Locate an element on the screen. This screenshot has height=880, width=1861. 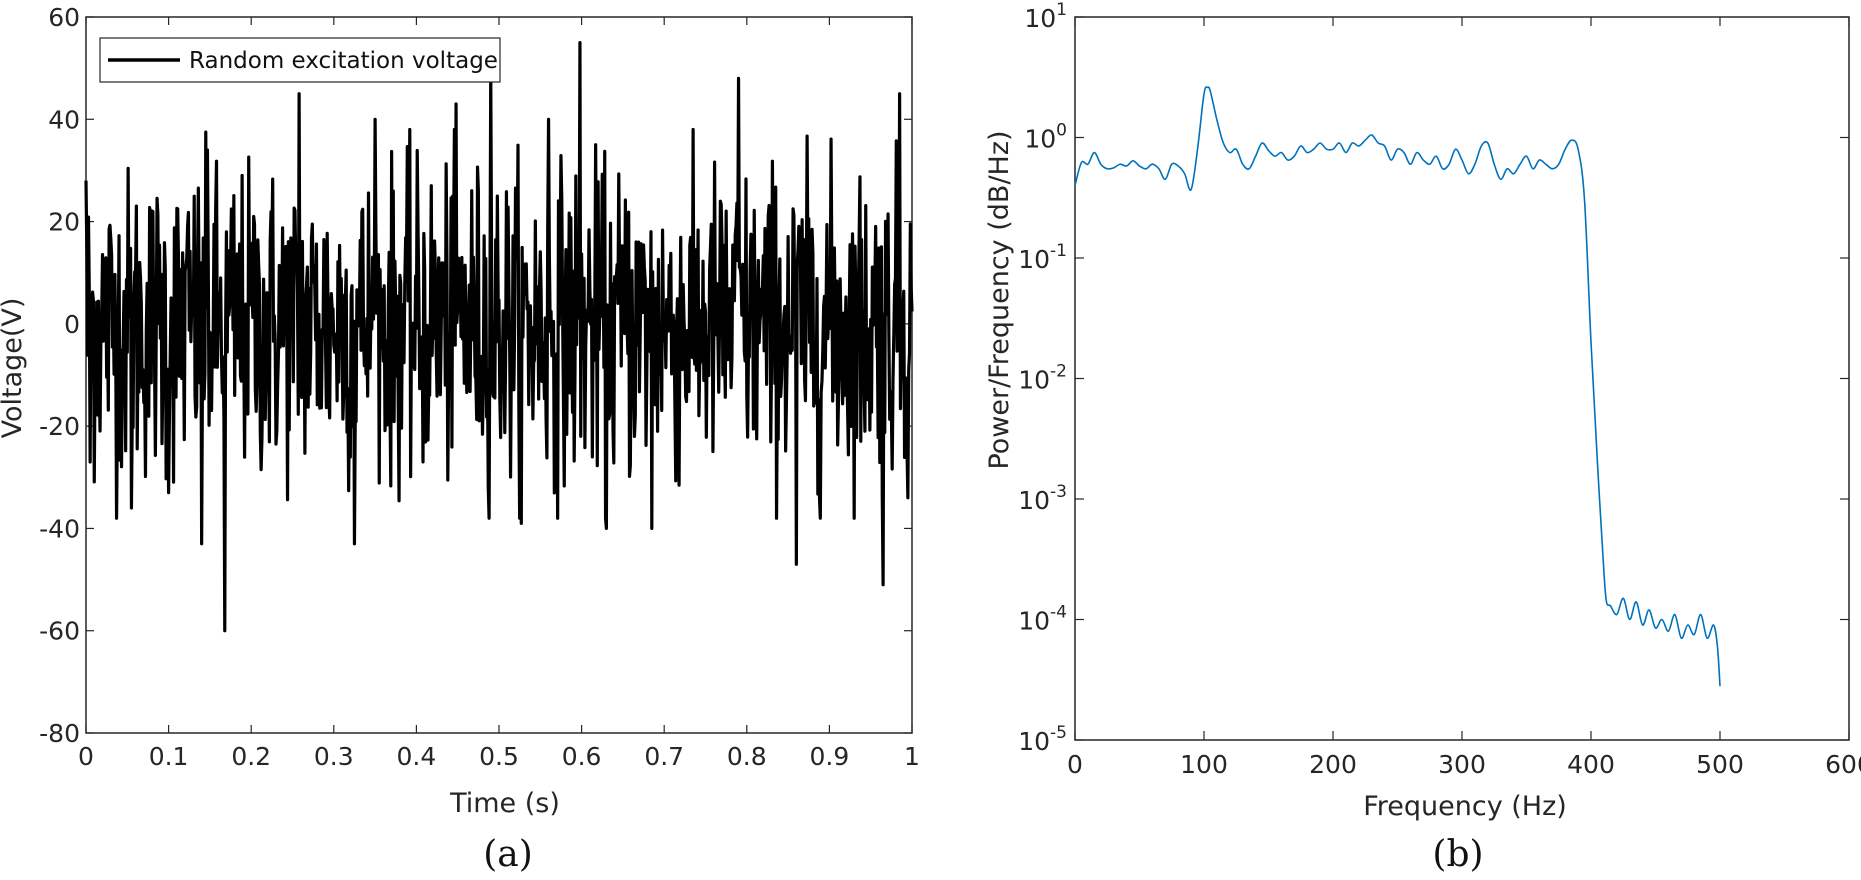
y-tick-label: -40 is located at coordinates (59, 528).